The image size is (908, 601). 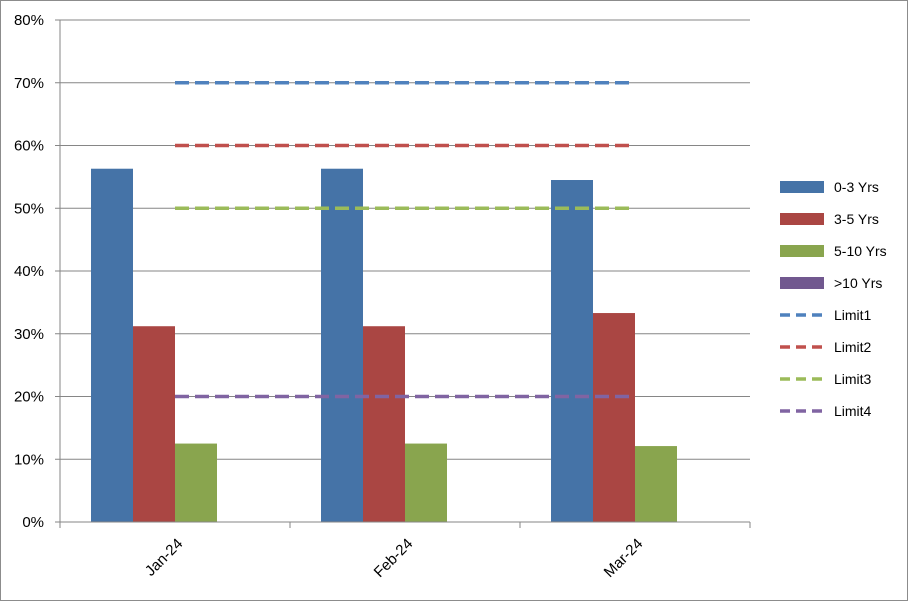 What do you see at coordinates (164, 557) in the screenshot?
I see `x-tick-label: Jan-24` at bounding box center [164, 557].